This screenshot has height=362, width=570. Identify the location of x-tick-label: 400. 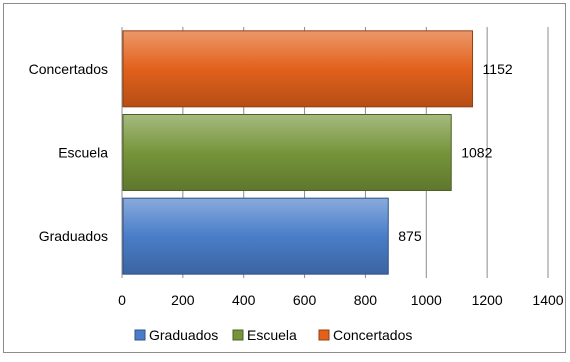
(244, 300).